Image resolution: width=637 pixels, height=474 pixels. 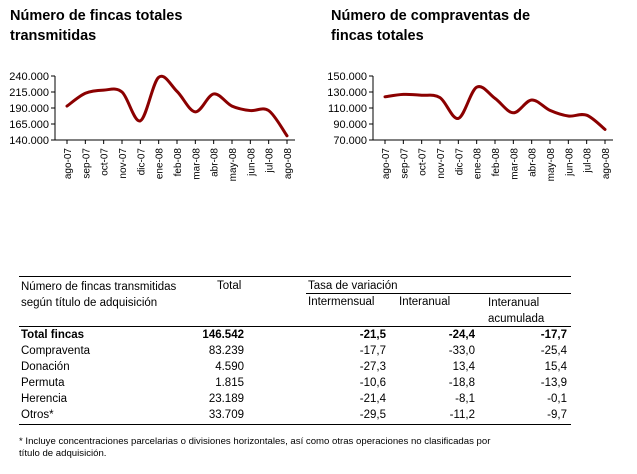 I want to click on table-cell-anual: 13,4, so click(x=463, y=367).